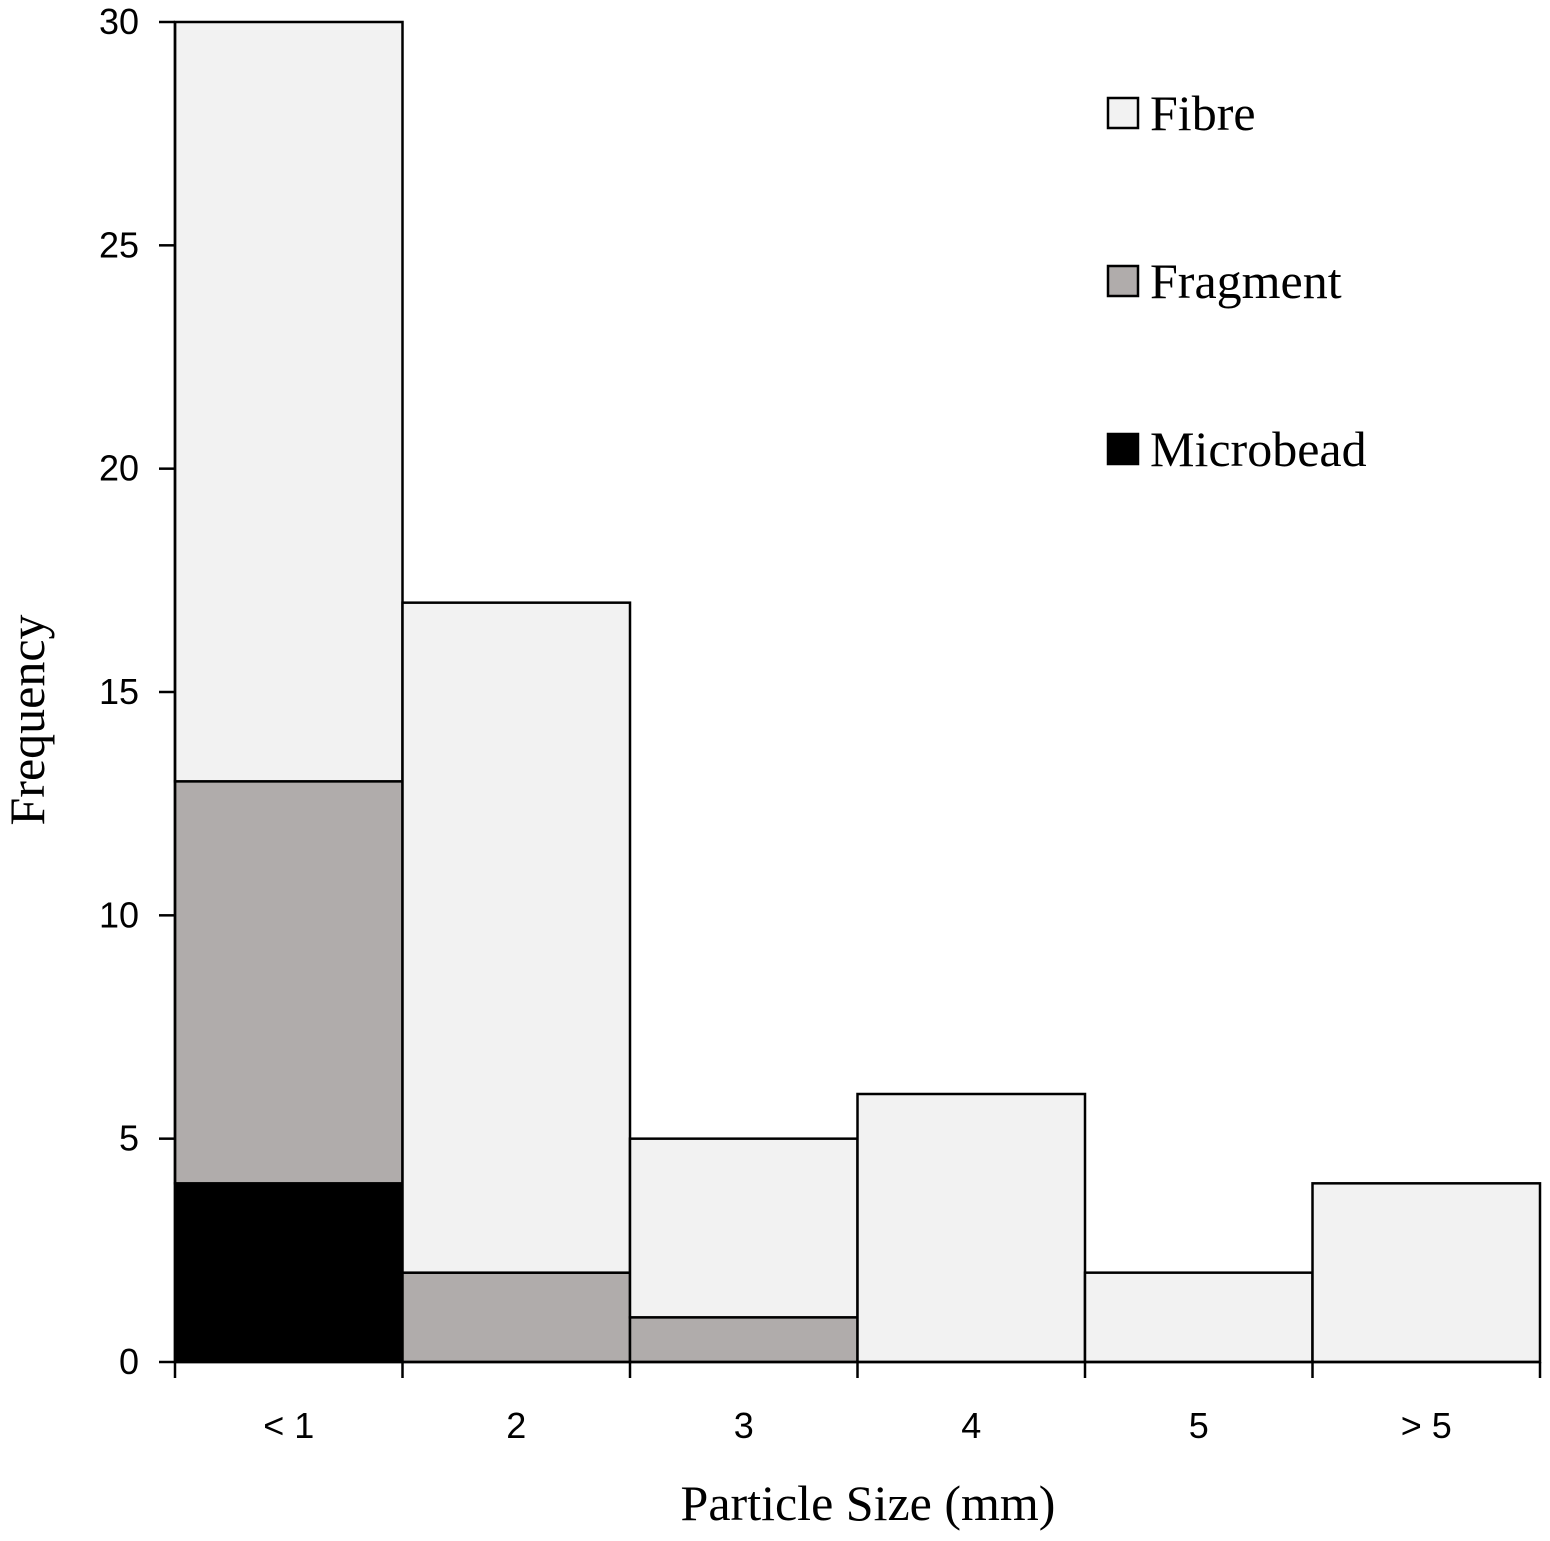  What do you see at coordinates (868, 1503) in the screenshot?
I see `x-axis-title: Particle Size (mm)` at bounding box center [868, 1503].